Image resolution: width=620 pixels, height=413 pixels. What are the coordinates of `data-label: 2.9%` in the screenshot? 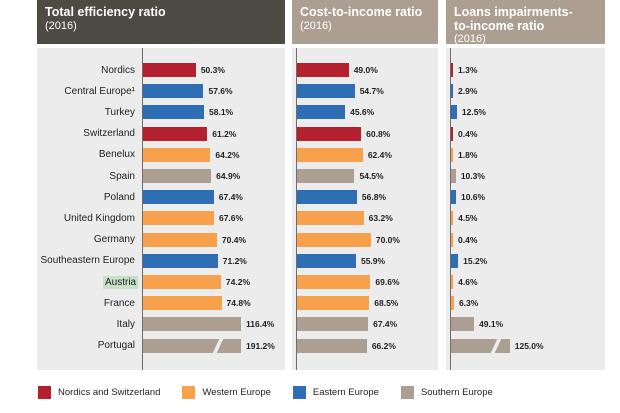 It's located at (468, 91).